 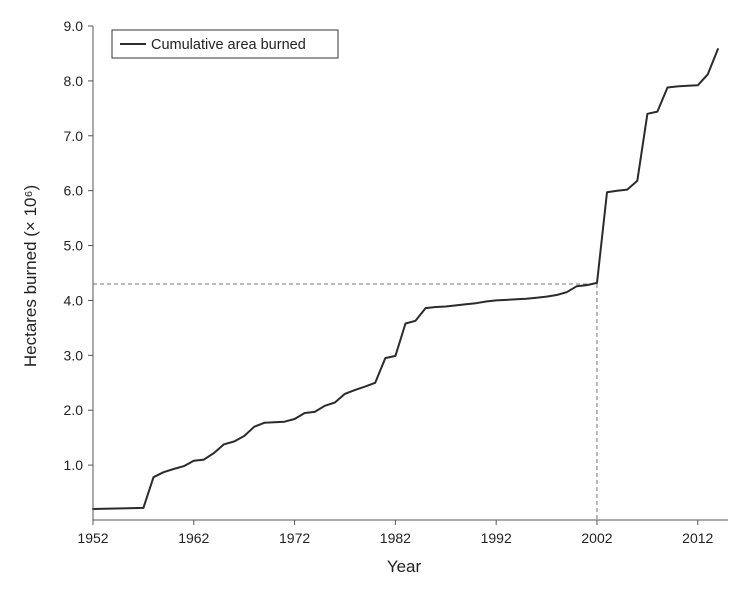 I want to click on y-tick-label: 8.0, so click(x=74, y=81).